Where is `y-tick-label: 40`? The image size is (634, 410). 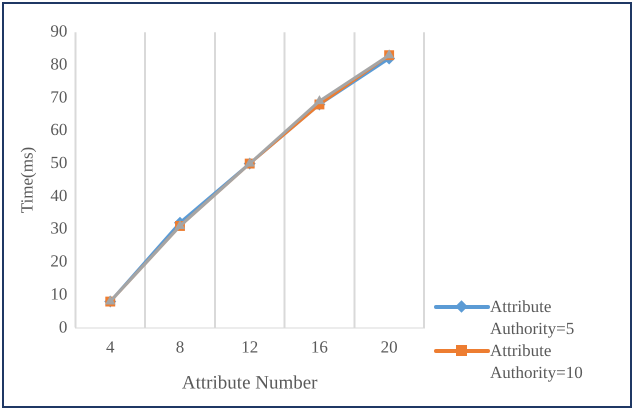
y-tick-label: 40 is located at coordinates (59, 195).